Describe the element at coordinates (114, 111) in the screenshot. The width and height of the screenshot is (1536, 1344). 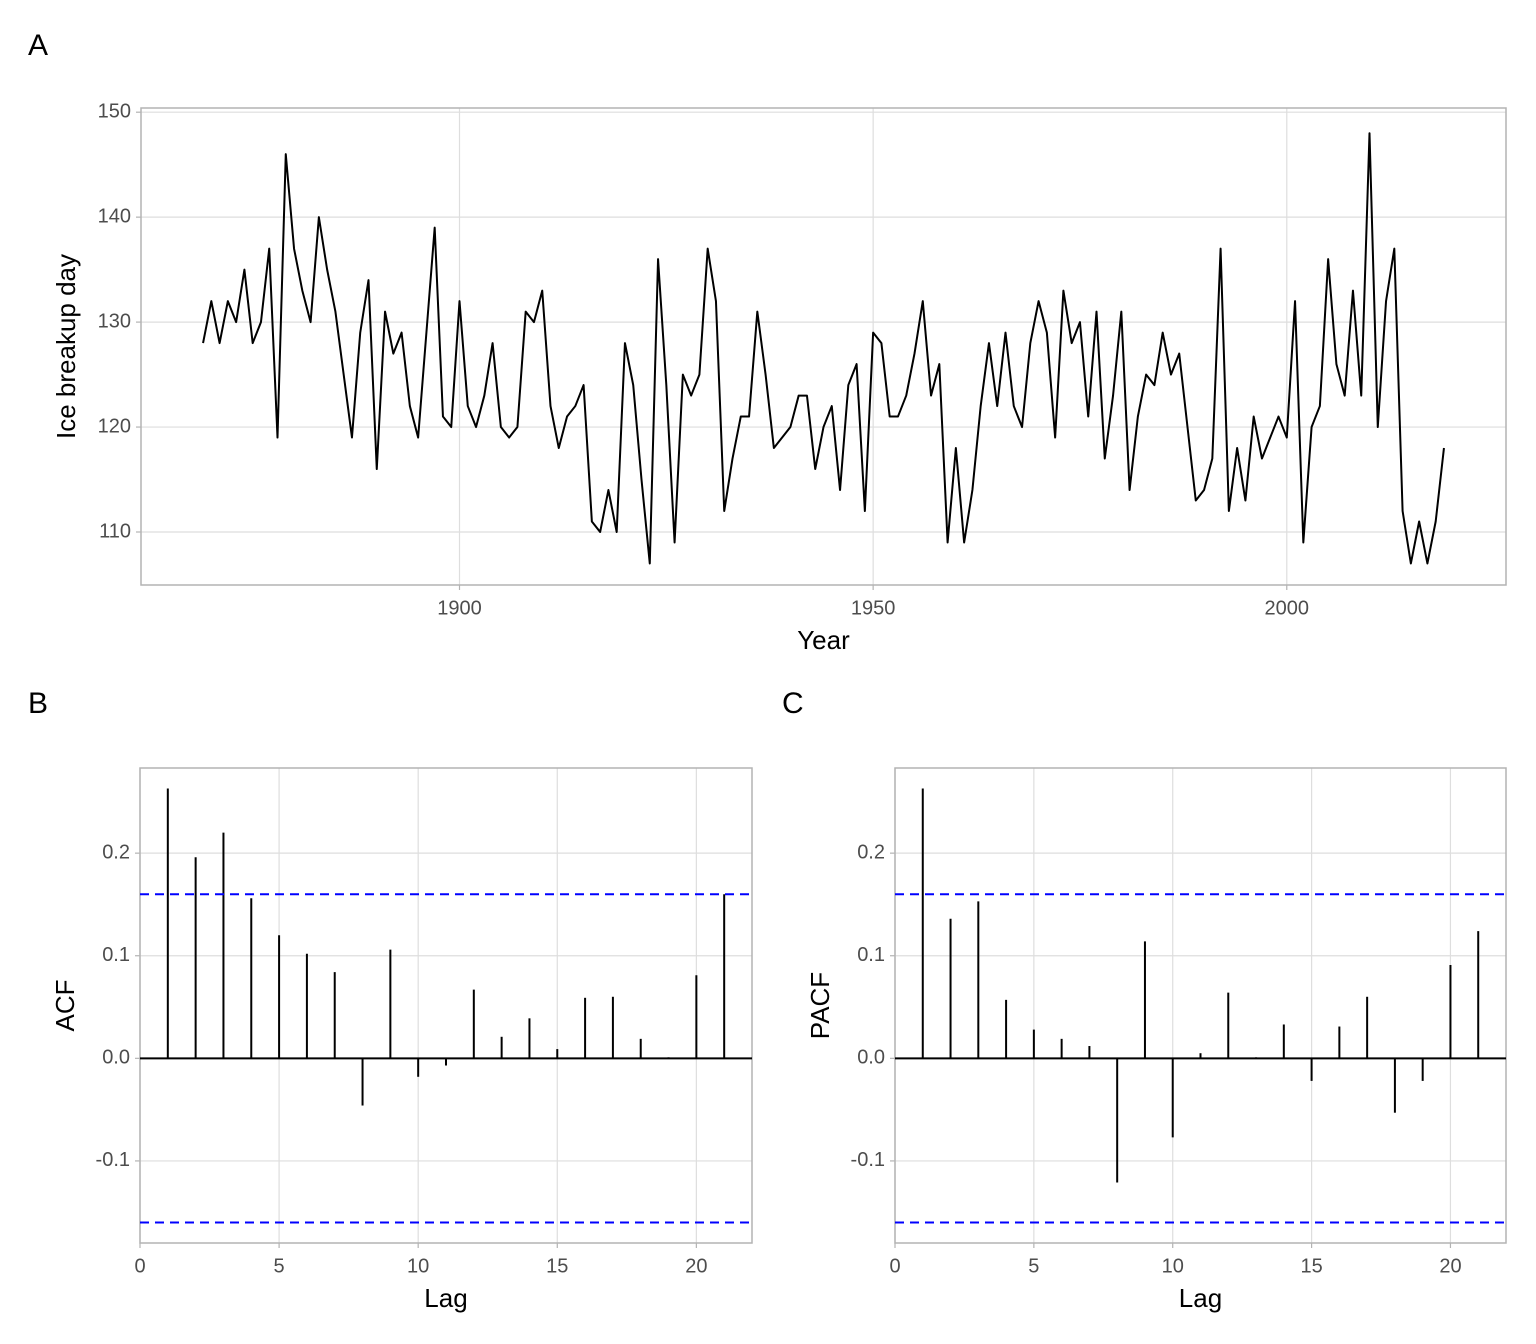
I see `y-tick-label: 150` at that location.